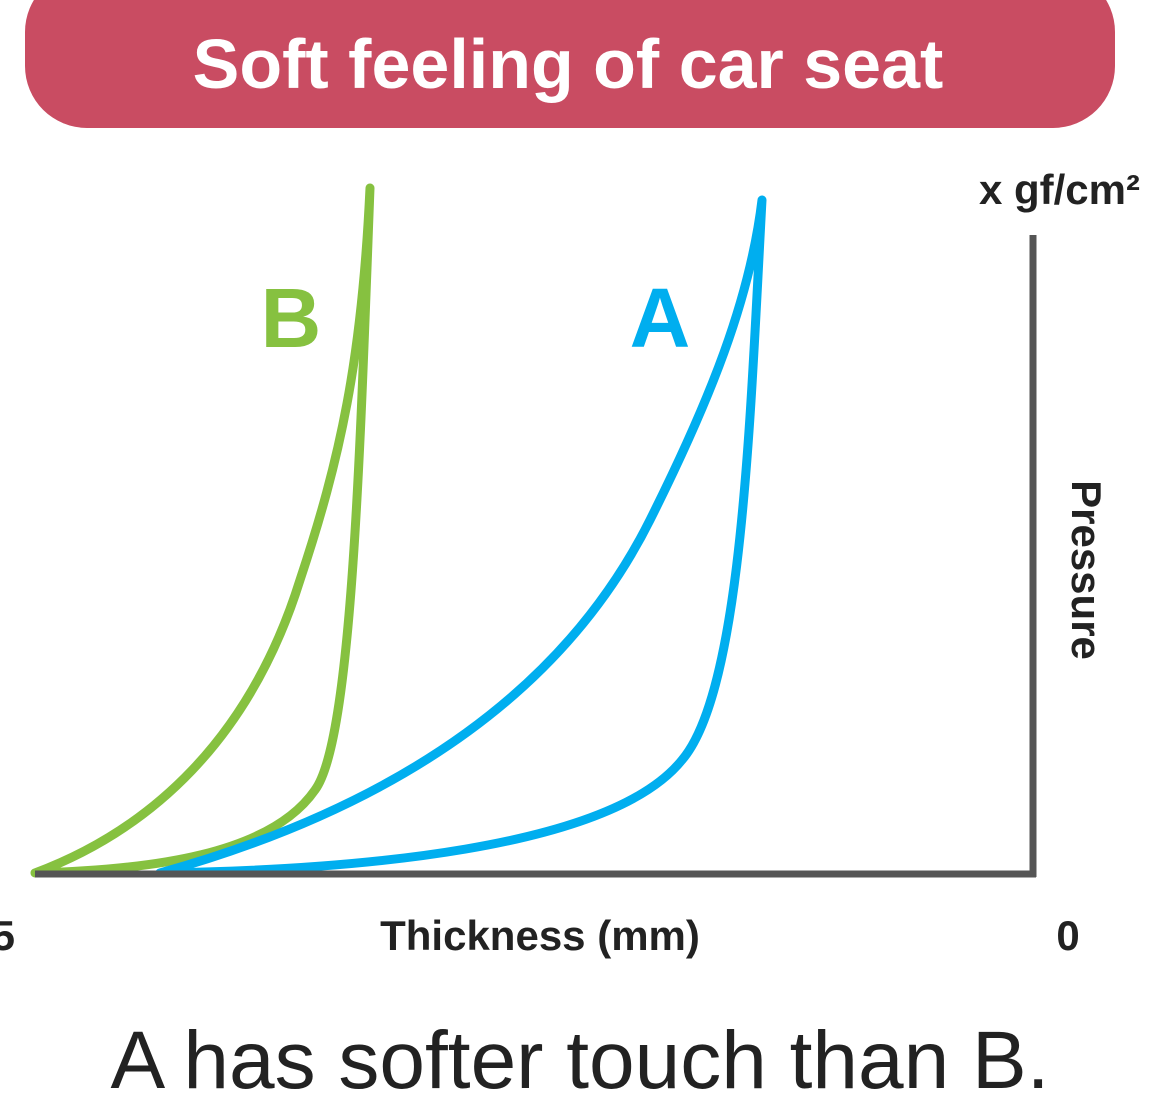 The height and width of the screenshot is (1109, 1149). Describe the element at coordinates (660, 318) in the screenshot. I see `curve-label: A` at that location.